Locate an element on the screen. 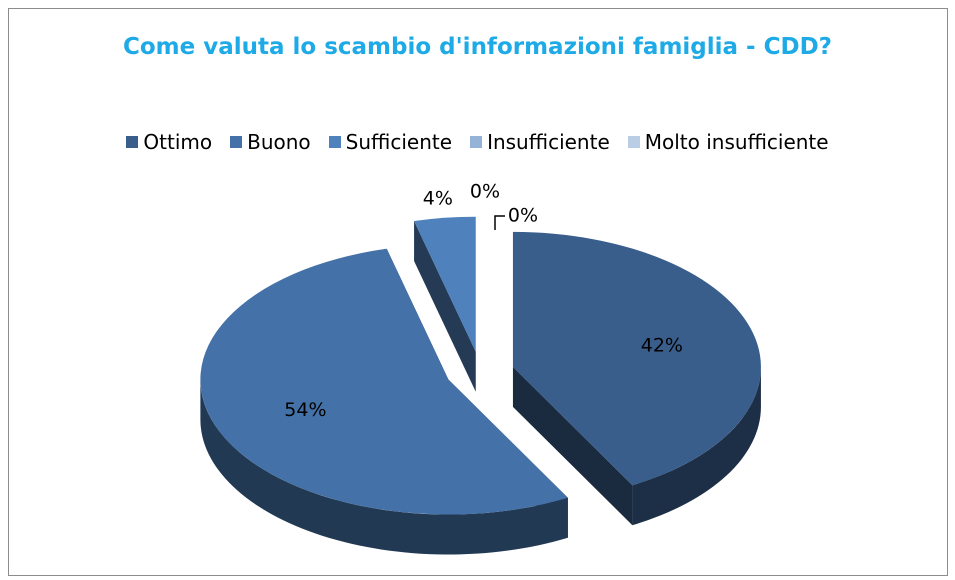  legend-label: Insufficiente is located at coordinates (548, 142).